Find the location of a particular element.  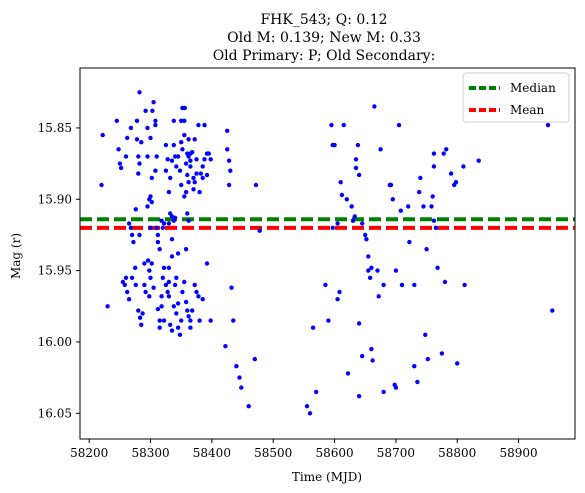

legend-mean-label: Mean is located at coordinates (527, 110).